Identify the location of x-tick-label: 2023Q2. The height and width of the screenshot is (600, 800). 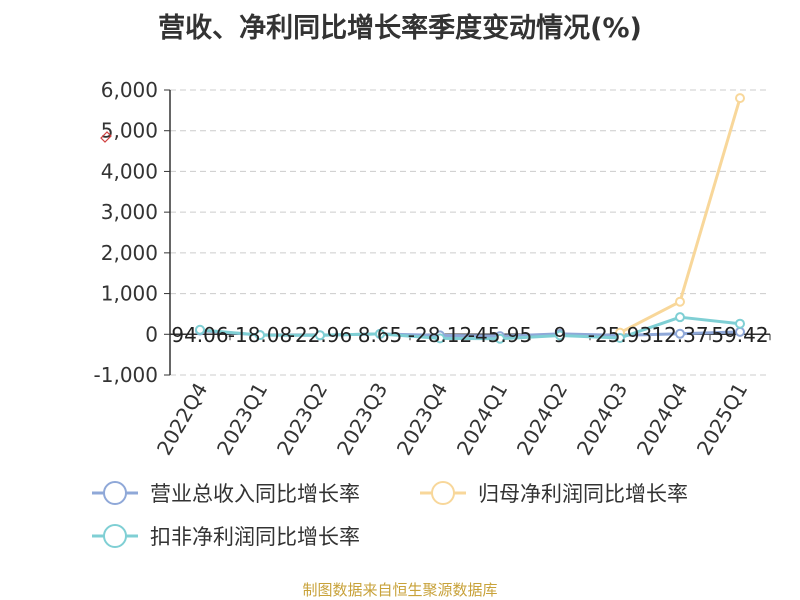
(302, 419).